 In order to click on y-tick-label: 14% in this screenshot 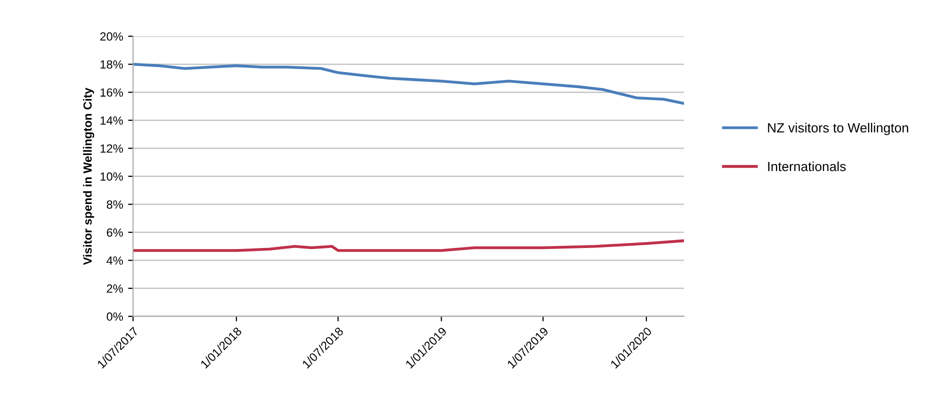, I will do `click(111, 120)`.